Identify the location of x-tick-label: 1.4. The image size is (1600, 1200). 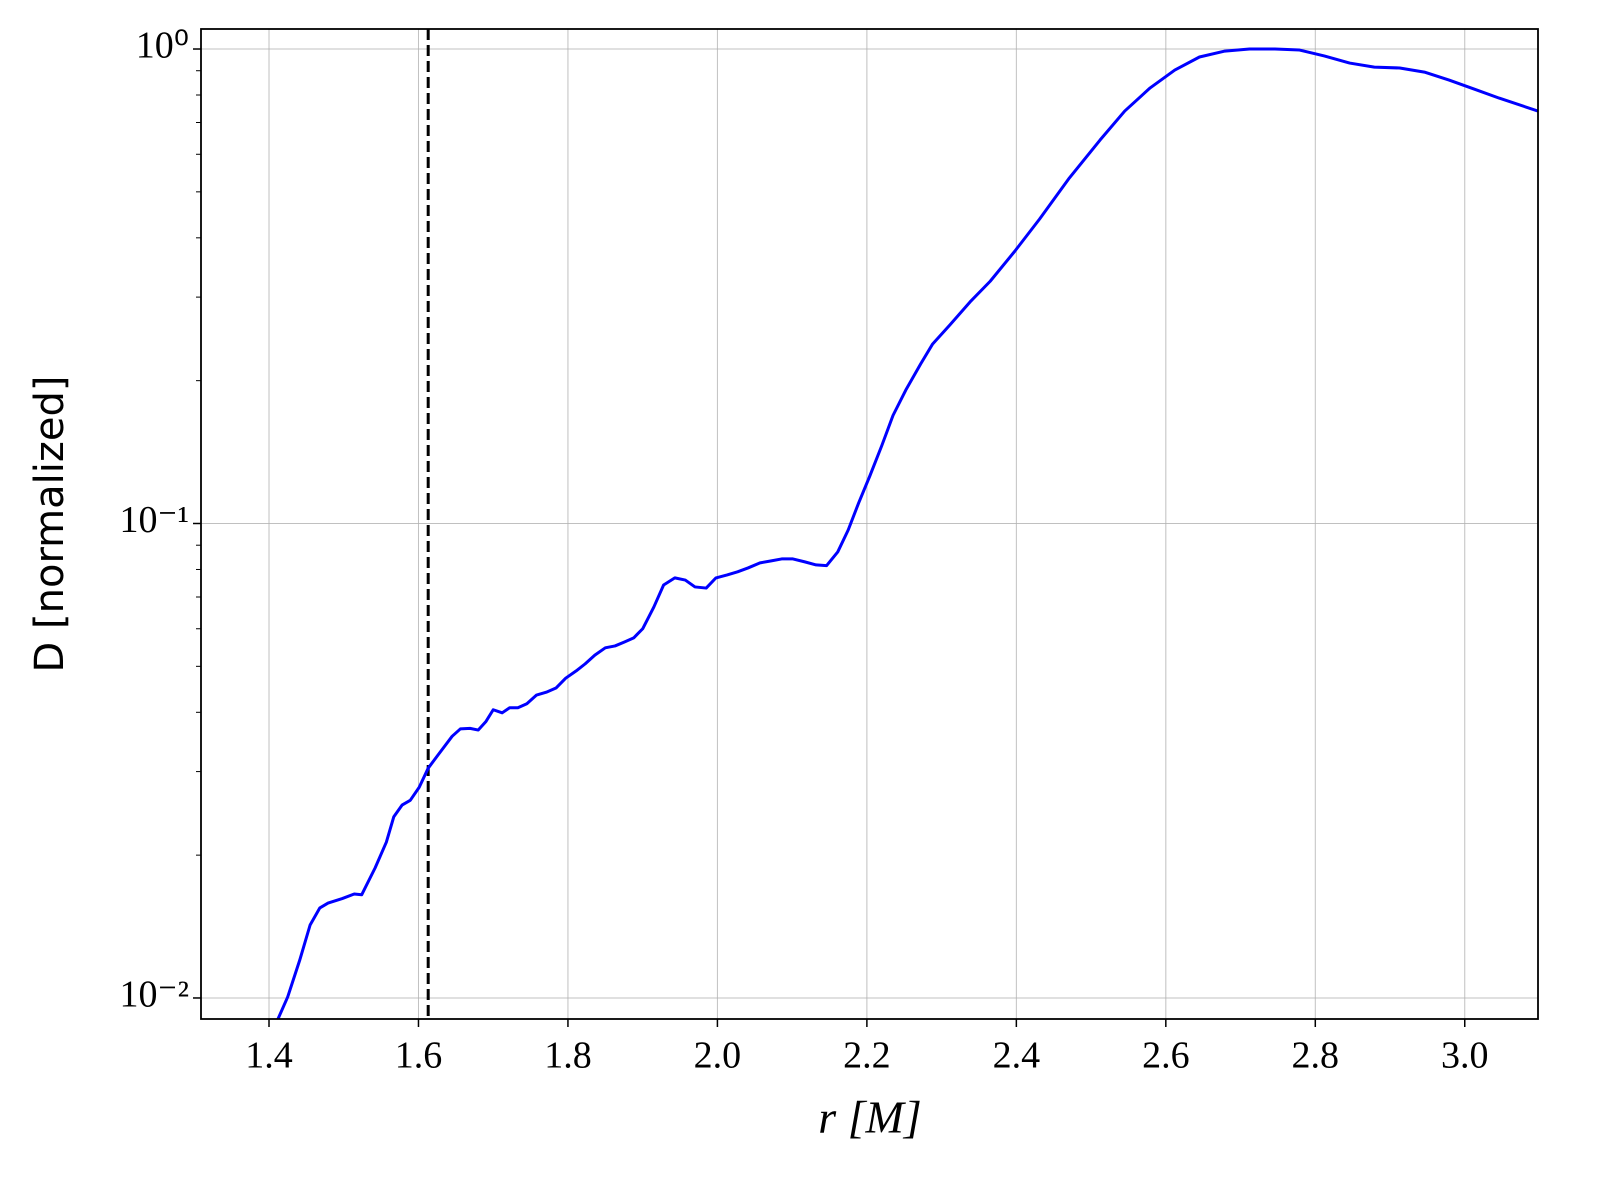
(269, 1056).